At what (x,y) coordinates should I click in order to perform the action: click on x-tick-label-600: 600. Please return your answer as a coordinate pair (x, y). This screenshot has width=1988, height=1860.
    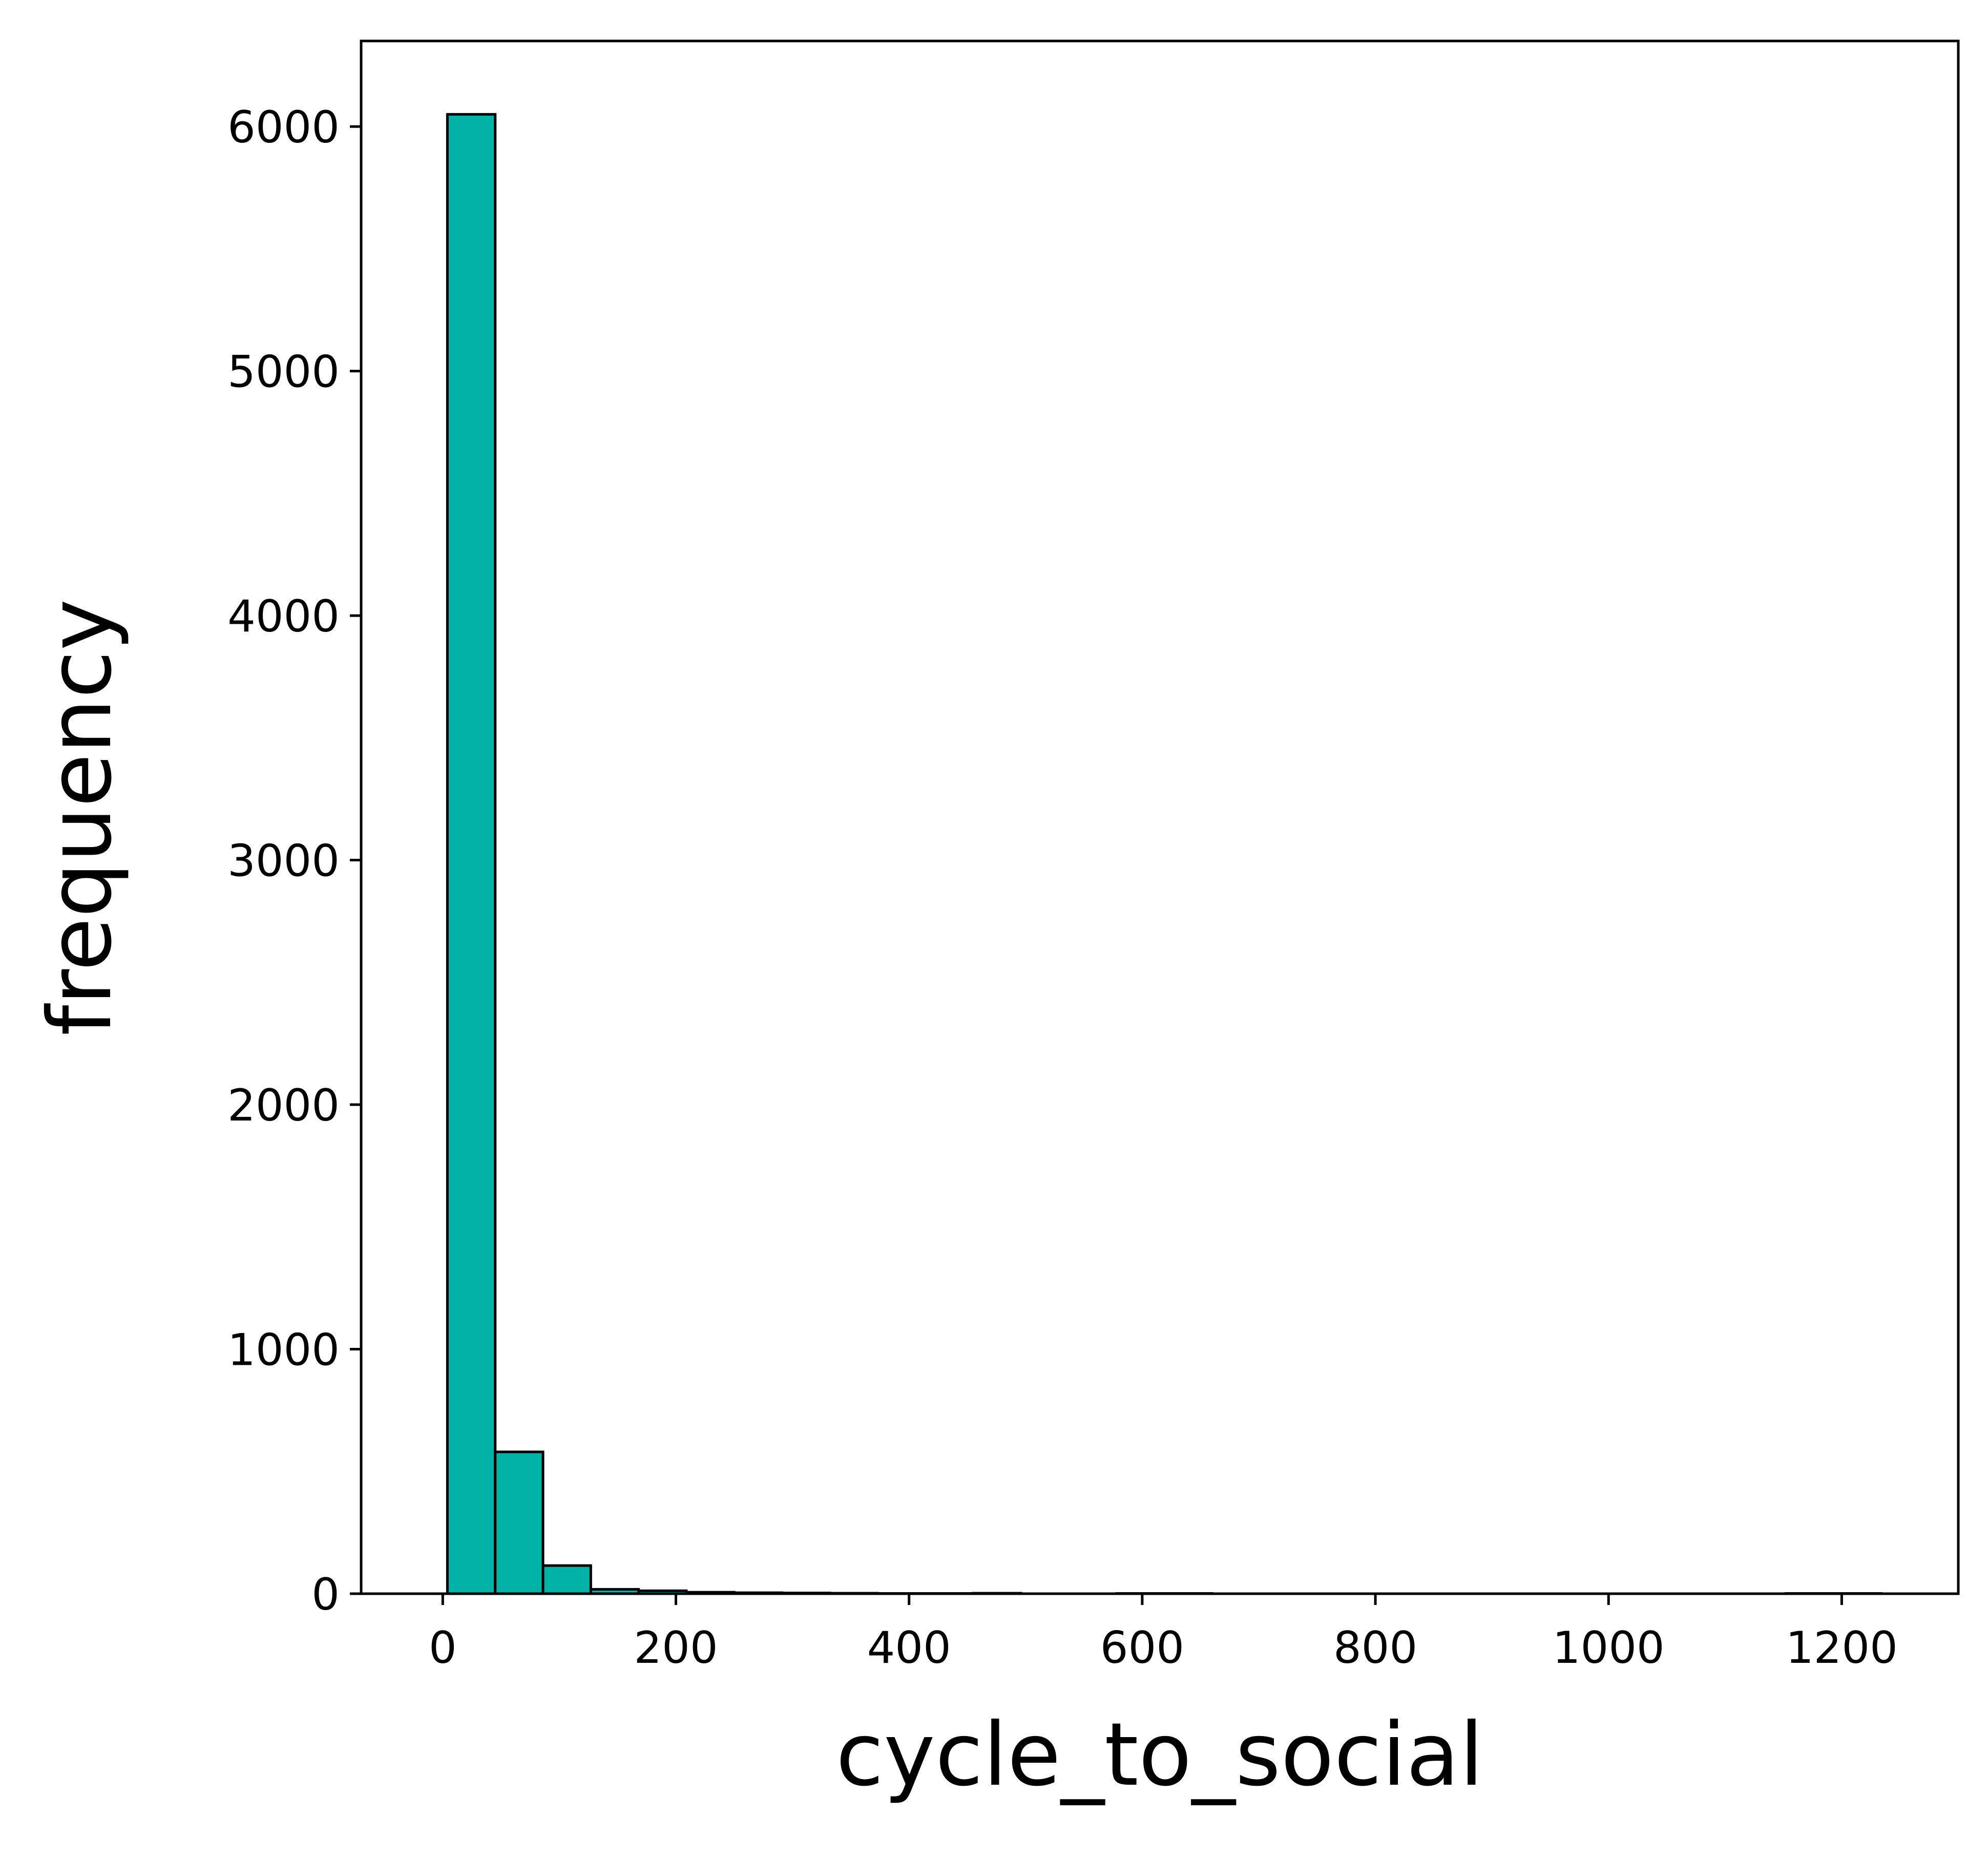
    Looking at the image, I should click on (1142, 1648).